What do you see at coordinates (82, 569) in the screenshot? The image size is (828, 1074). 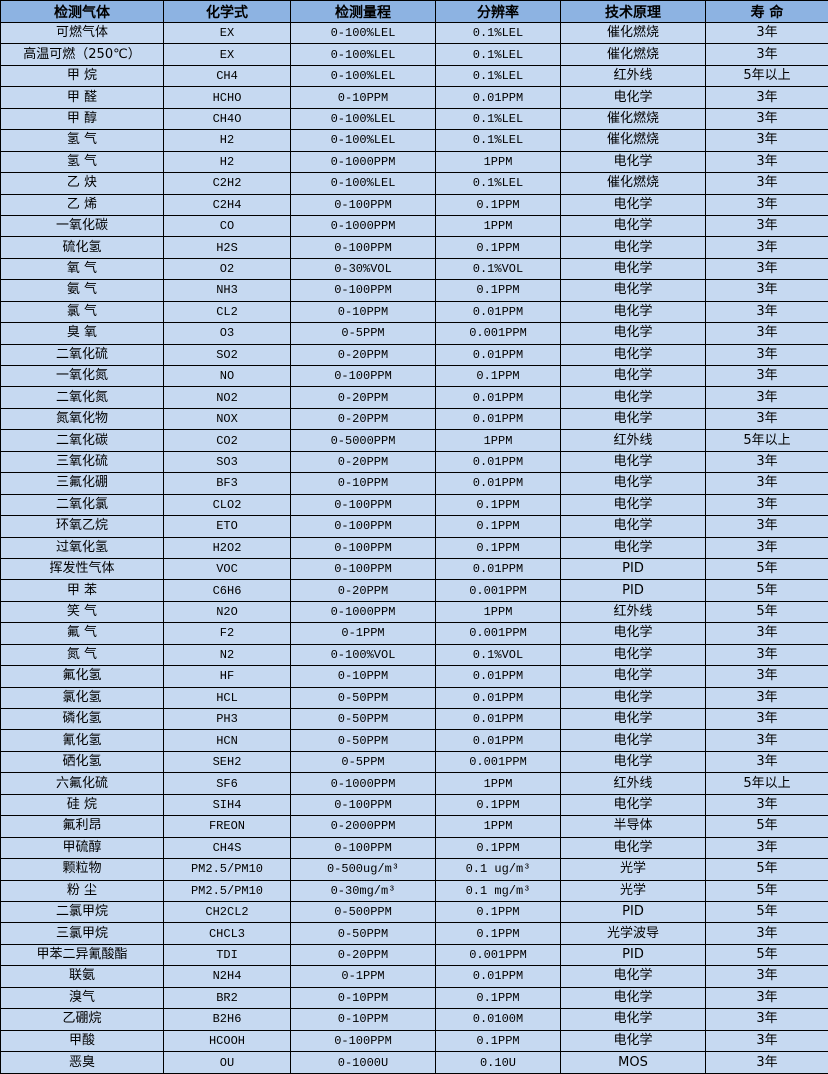 I see `cell-gas: 挥发性气体` at bounding box center [82, 569].